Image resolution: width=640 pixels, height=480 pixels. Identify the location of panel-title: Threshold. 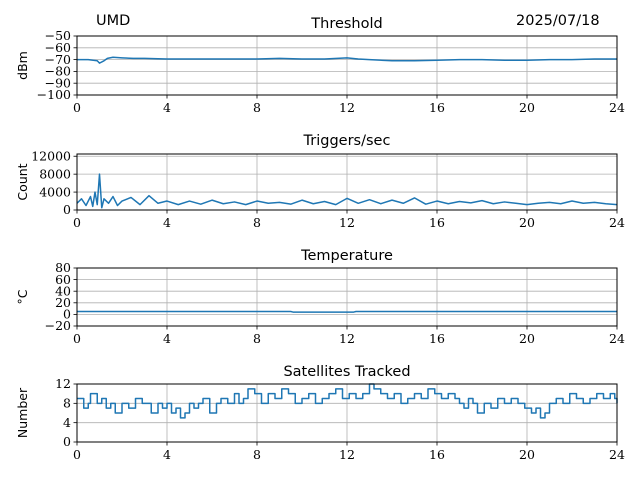
(346, 24).